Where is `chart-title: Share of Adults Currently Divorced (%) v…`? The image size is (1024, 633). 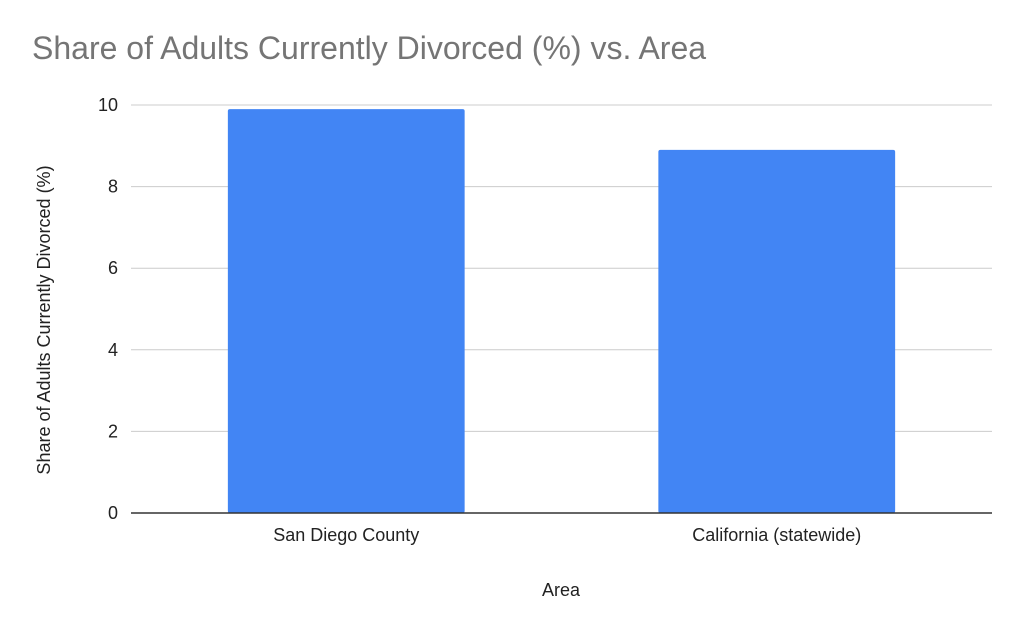
chart-title: Share of Adults Currently Divorced (%) v… is located at coordinates (369, 48).